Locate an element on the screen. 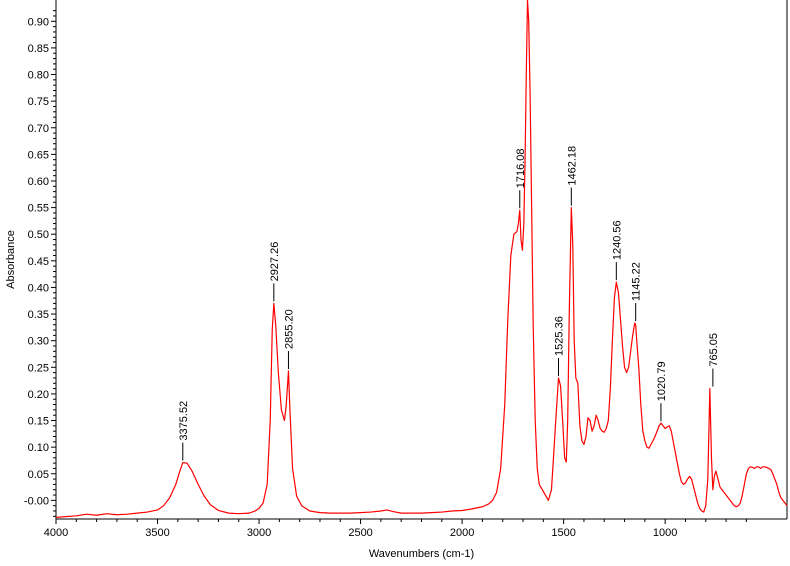 This screenshot has width=790, height=566. x-axis-title: Wavenumbers (cm-1) is located at coordinates (421, 554).